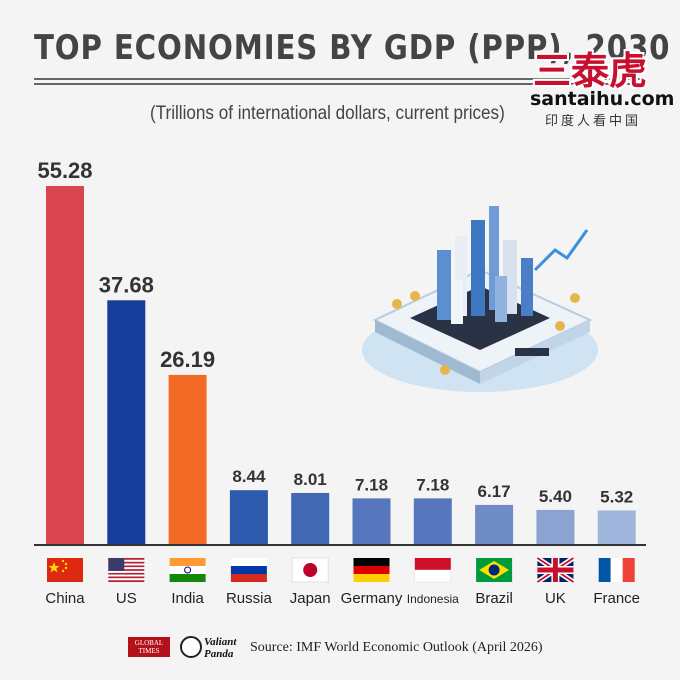  I want to click on flag-japan-icon, so click(310, 570).